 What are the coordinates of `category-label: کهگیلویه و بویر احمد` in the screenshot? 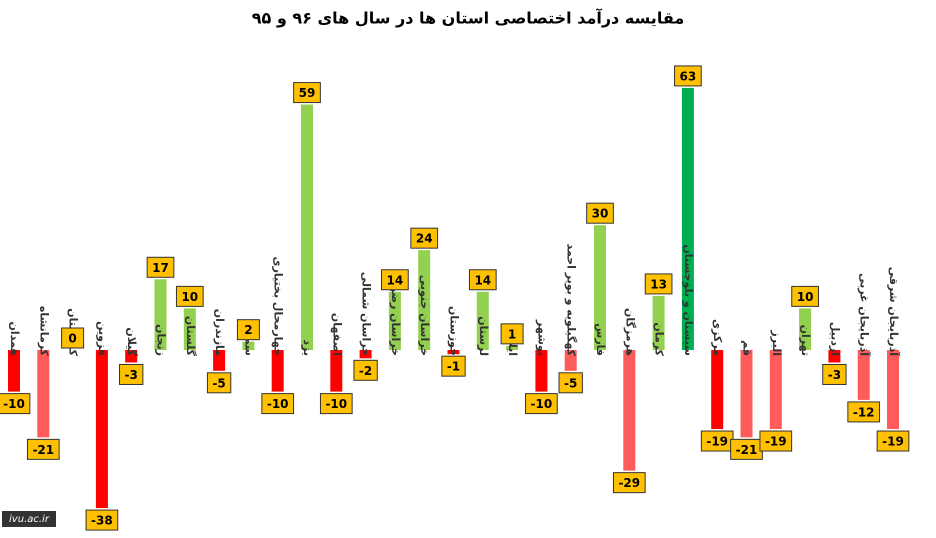 It's located at (571, 300).